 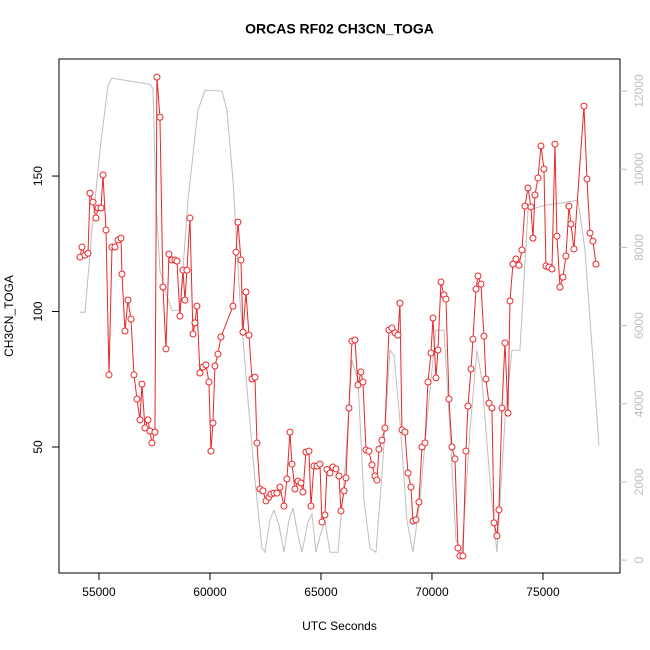 I want to click on x-axis-label: UTC Seconds, so click(x=339, y=626).